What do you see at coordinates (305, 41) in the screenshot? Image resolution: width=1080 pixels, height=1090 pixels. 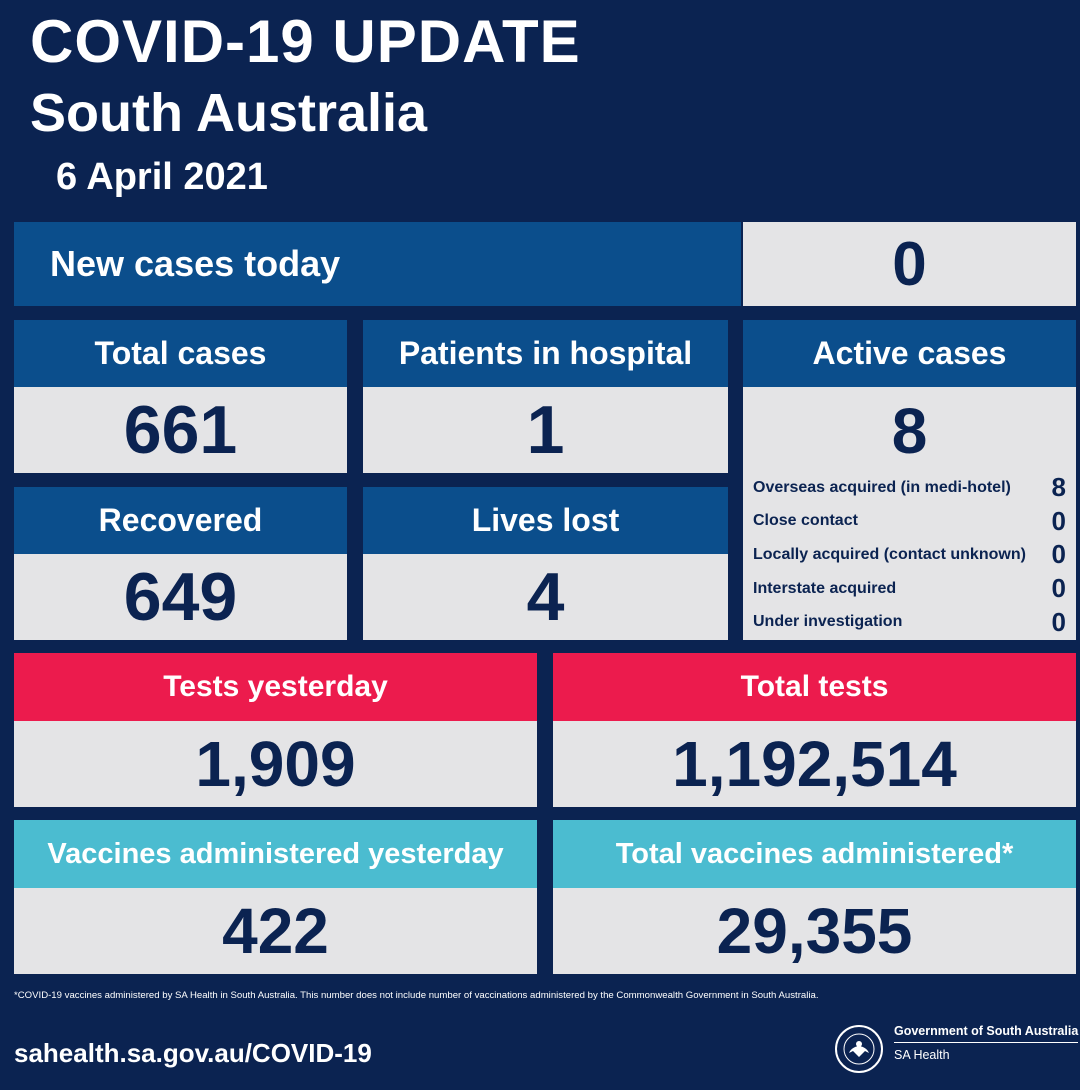 I see `page-title: COVID-19 UPDATE` at bounding box center [305, 41].